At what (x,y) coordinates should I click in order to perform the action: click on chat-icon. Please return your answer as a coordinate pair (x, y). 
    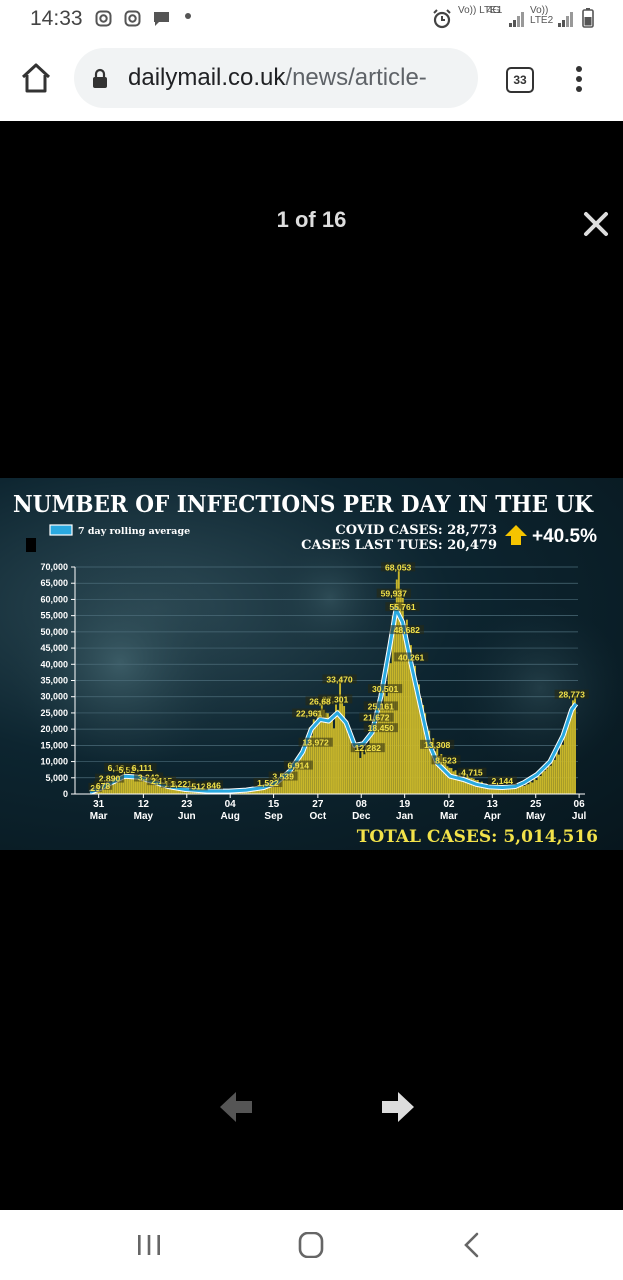
    Looking at the image, I should click on (161, 19).